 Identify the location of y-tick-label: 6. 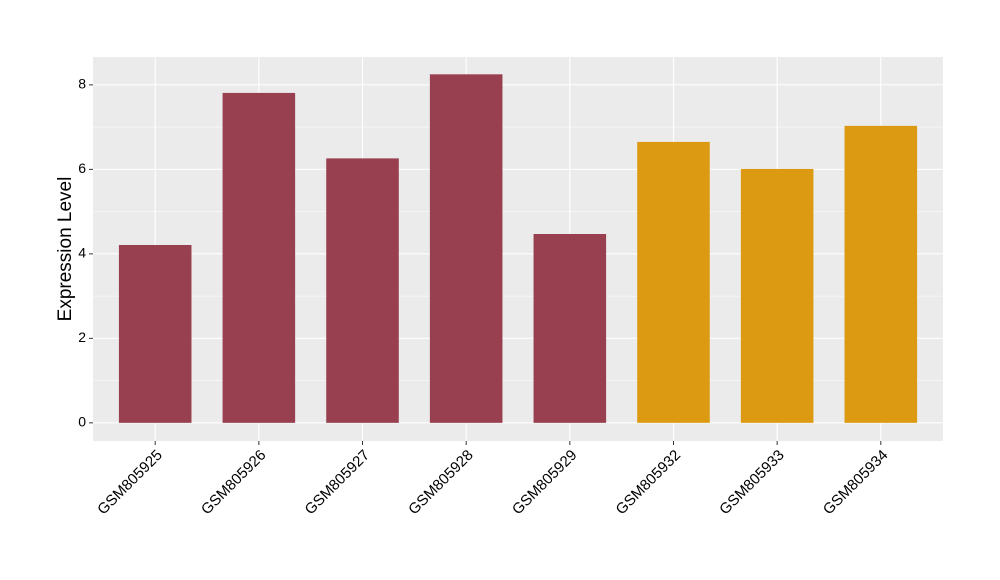
(82, 168).